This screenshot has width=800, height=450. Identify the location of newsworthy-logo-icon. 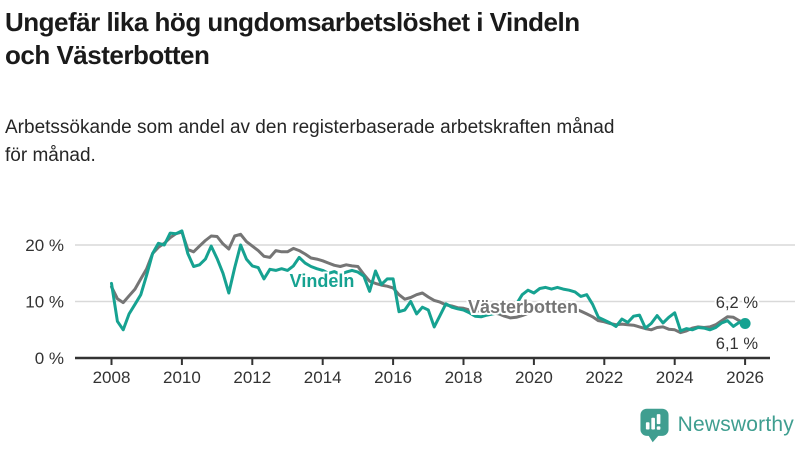
(654, 425).